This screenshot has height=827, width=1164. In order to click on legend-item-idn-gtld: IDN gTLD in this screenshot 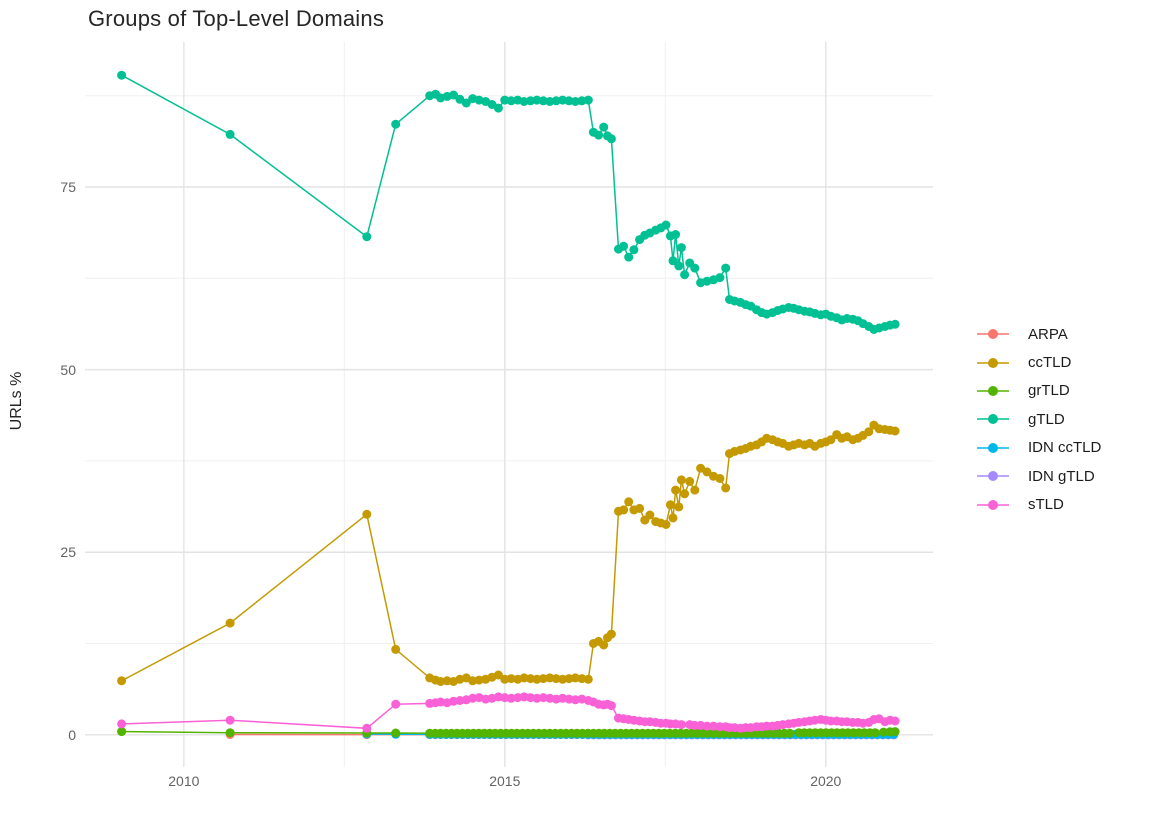, I will do `click(1038, 476)`.